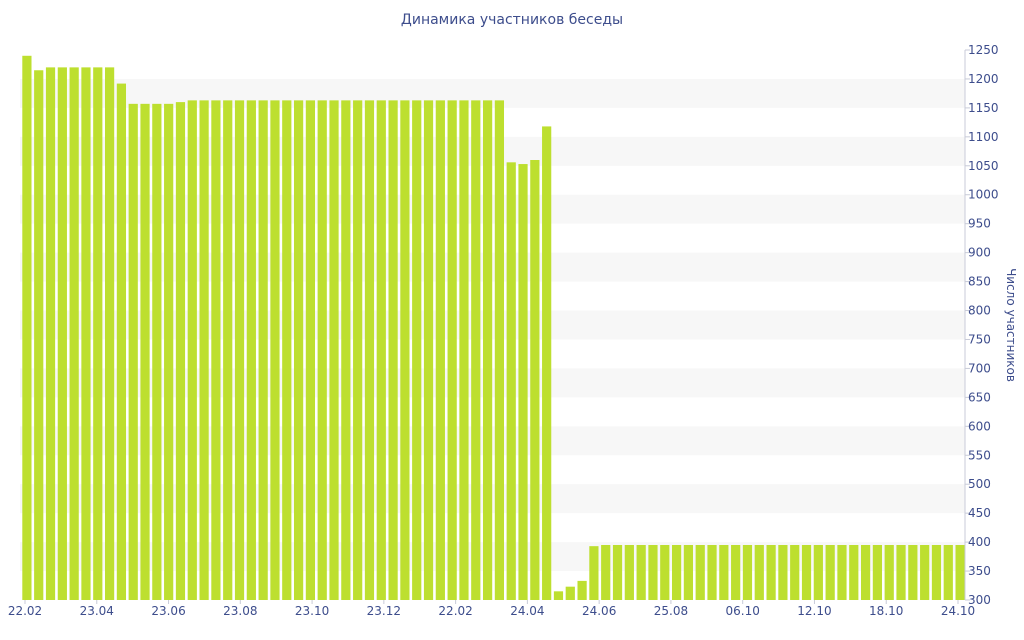  Describe the element at coordinates (979, 224) in the screenshot. I see `y-tick-label: 950` at that location.